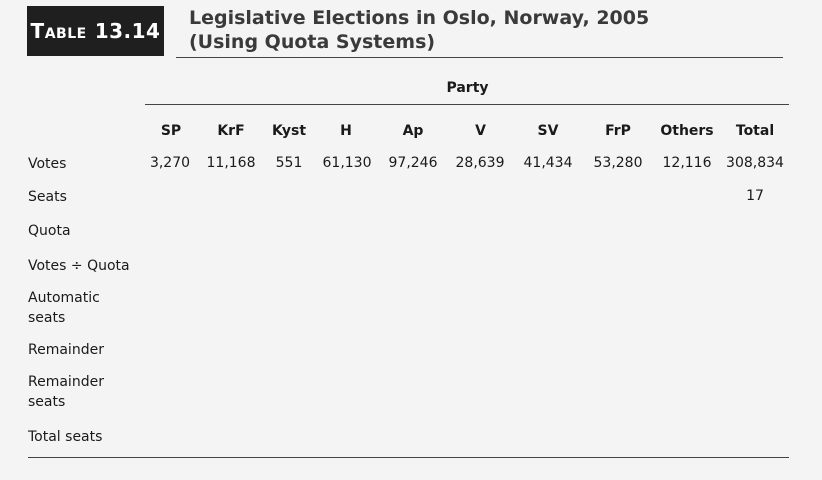 The image size is (822, 480). I want to click on row-label-votes: Votes, so click(47, 164).